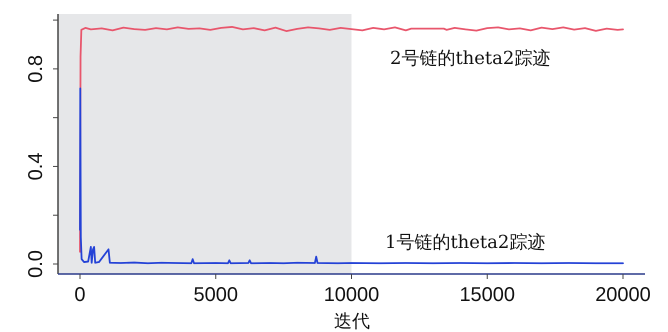 This screenshot has width=668, height=332. What do you see at coordinates (352, 295) in the screenshot?
I see `x-tick-label: 10000` at bounding box center [352, 295].